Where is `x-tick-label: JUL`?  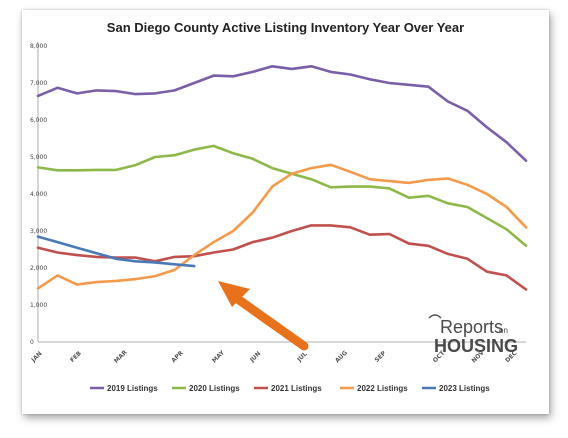
x-tick-label: JUL is located at coordinates (302, 357).